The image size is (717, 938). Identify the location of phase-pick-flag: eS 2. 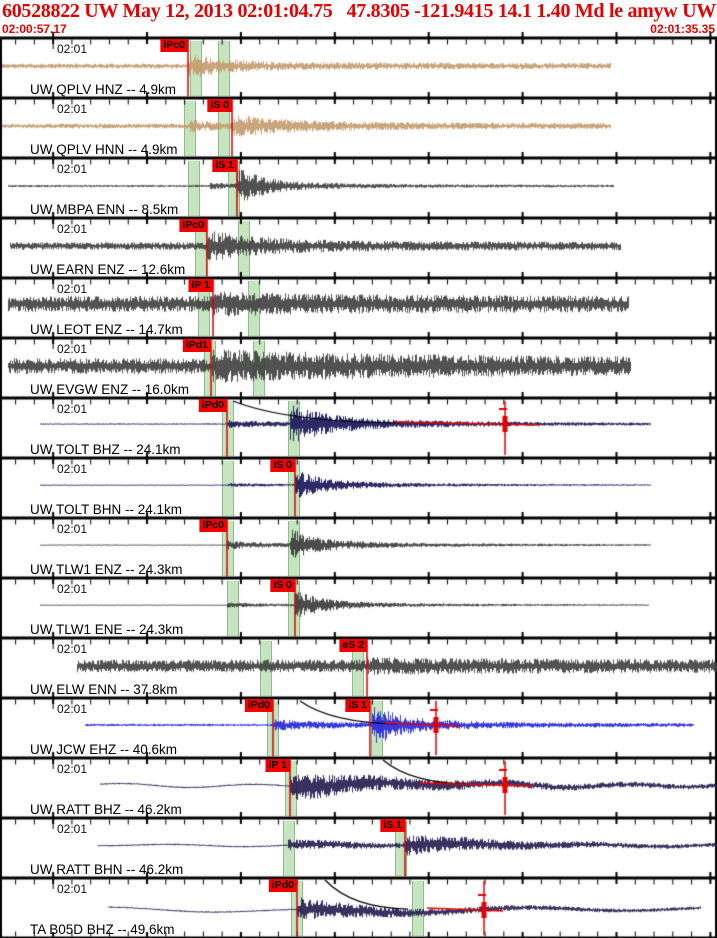
(353, 645).